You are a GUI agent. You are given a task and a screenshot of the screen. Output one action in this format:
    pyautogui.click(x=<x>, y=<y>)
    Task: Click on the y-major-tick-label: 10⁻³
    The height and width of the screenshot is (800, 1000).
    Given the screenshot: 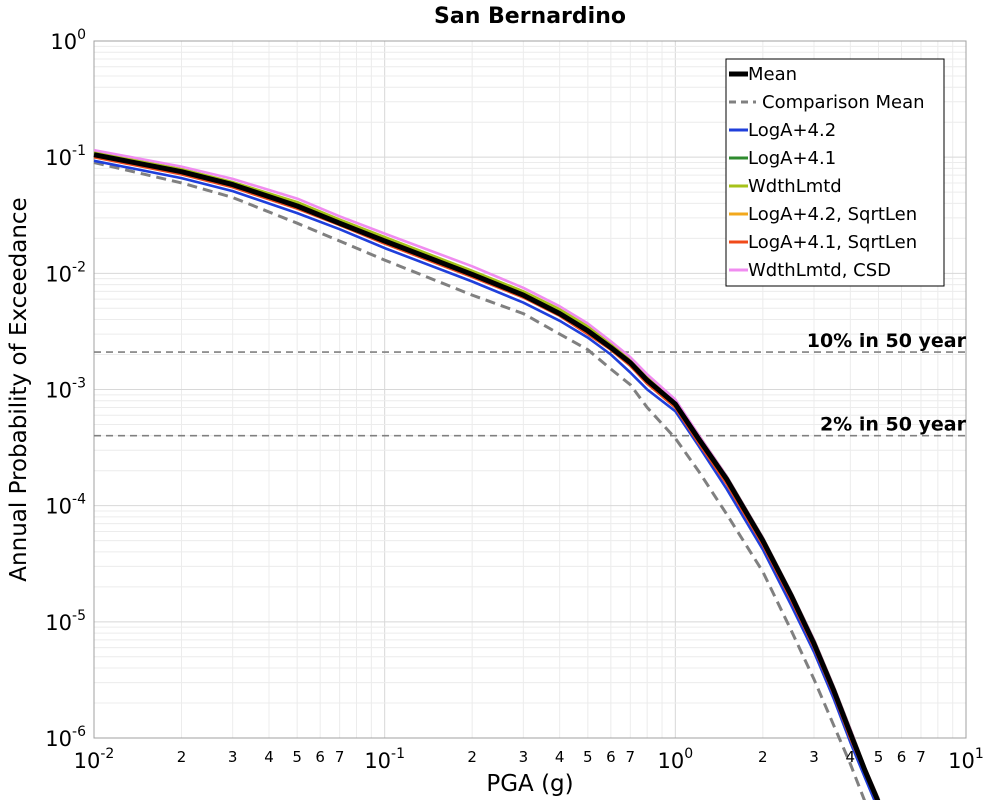 What is the action you would take?
    pyautogui.click(x=65, y=389)
    